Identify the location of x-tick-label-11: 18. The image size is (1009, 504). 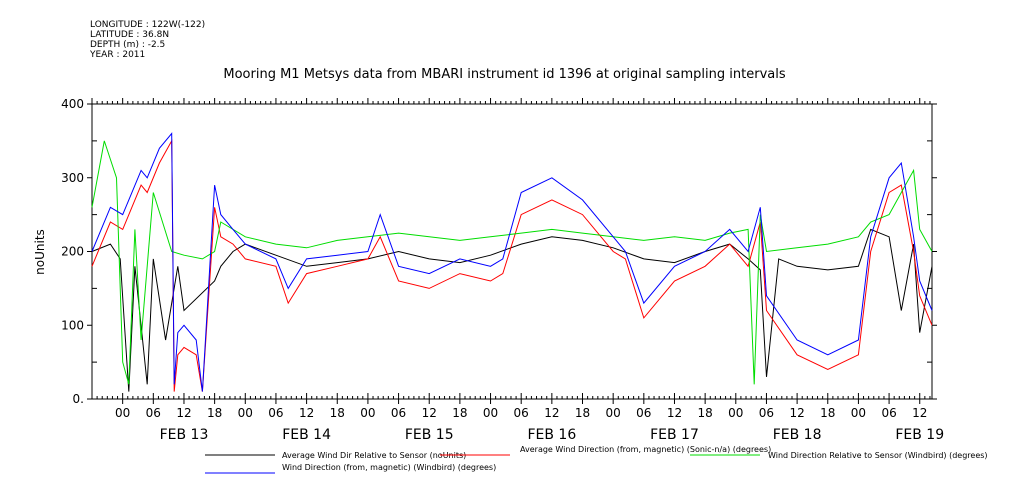
(459, 413).